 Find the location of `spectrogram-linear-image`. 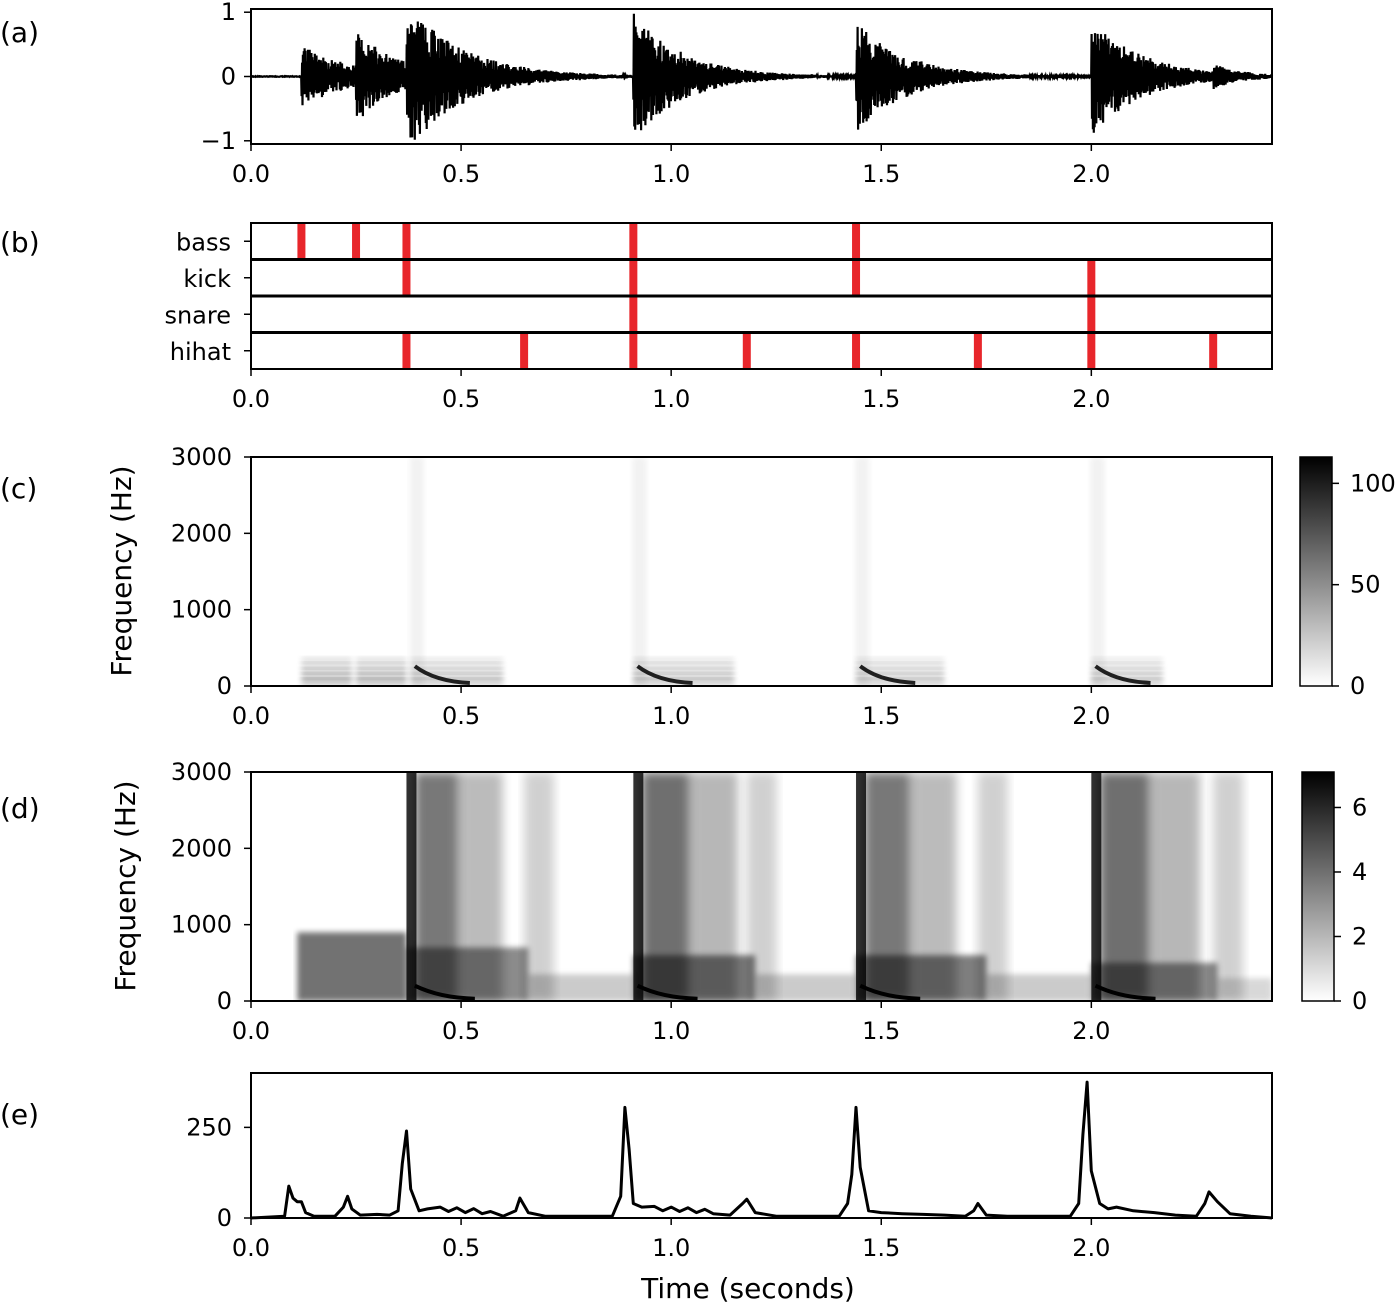

spectrogram-linear-image is located at coordinates (761, 571).